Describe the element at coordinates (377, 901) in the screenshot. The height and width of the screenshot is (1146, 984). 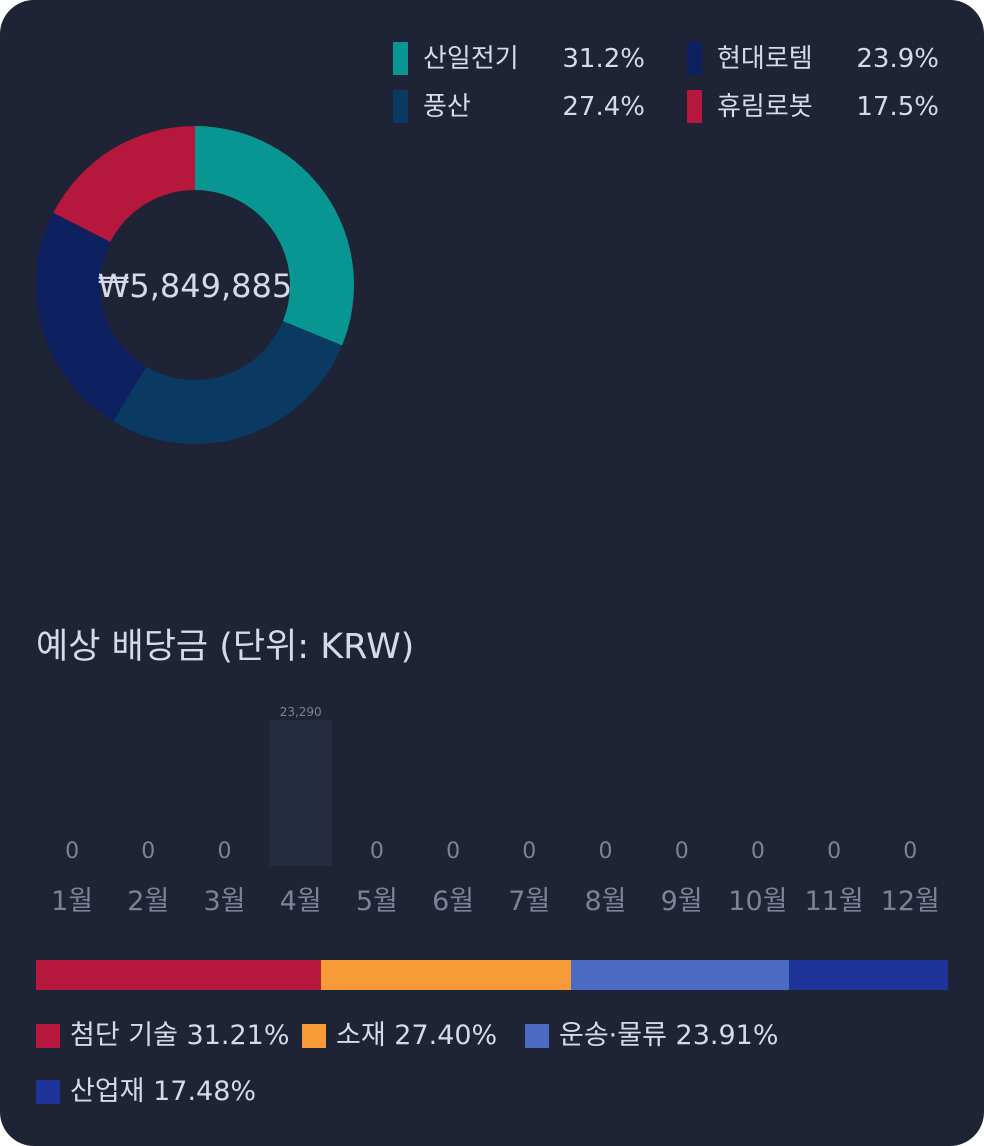
I see `month-tick-label-4: 5월` at that location.